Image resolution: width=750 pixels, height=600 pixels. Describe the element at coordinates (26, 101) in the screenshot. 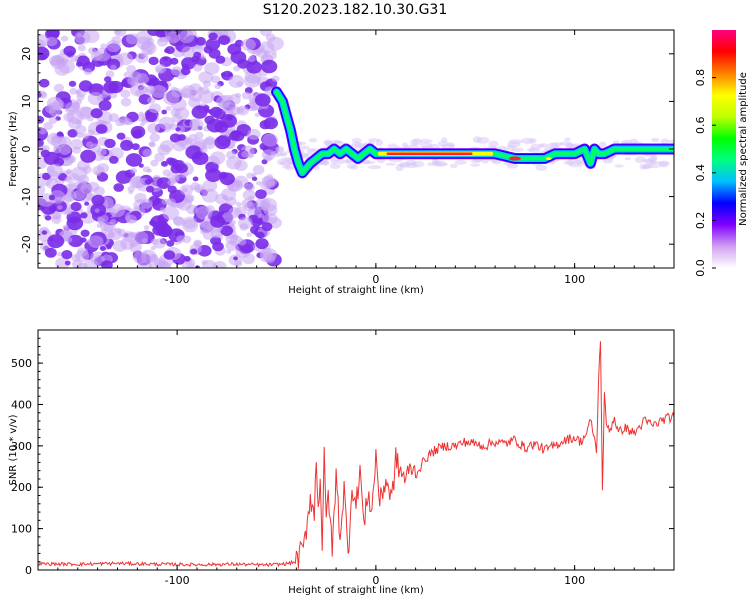

I see `y-tick-label: 10` at that location.